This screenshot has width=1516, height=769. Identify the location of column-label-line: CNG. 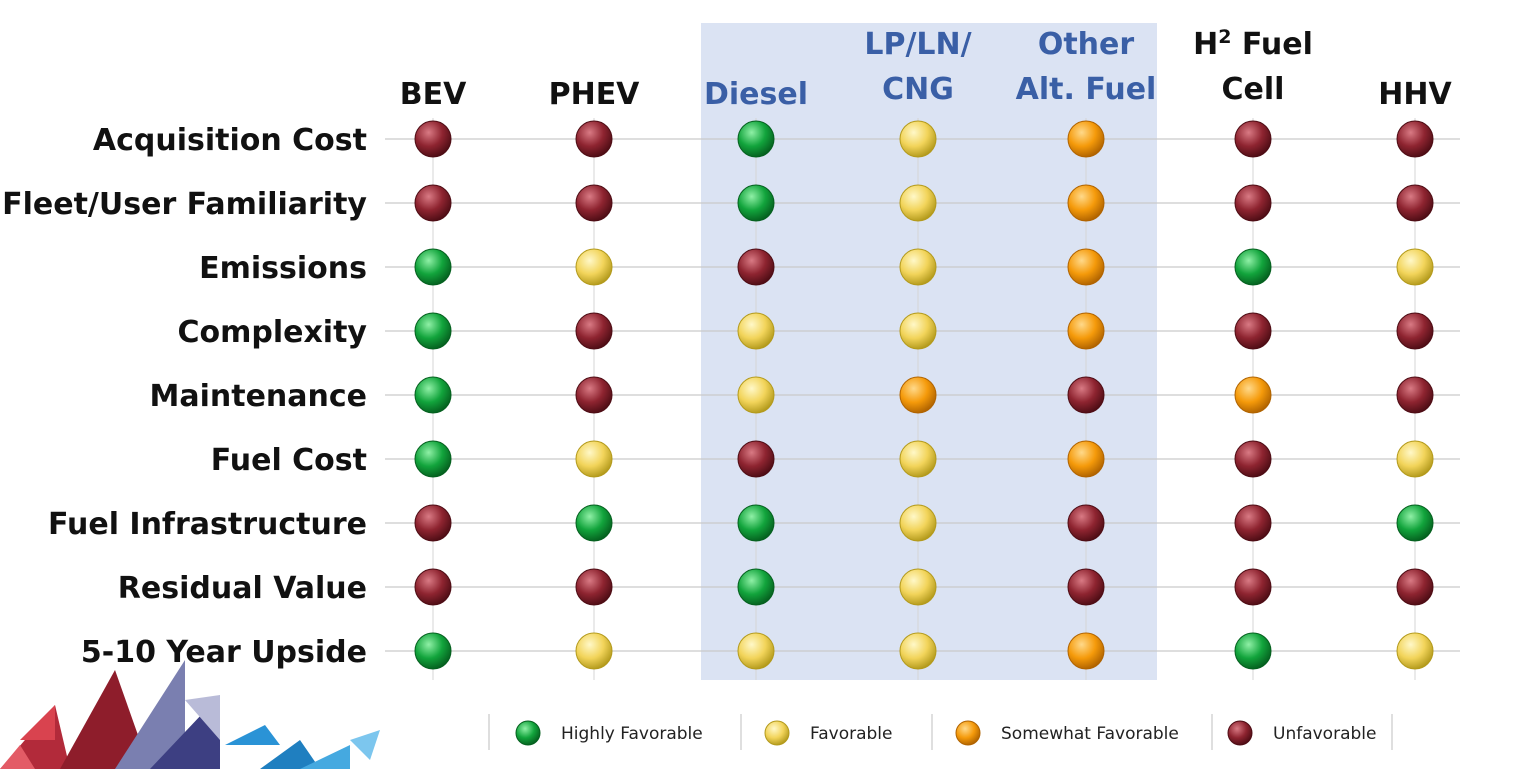
(918, 89).